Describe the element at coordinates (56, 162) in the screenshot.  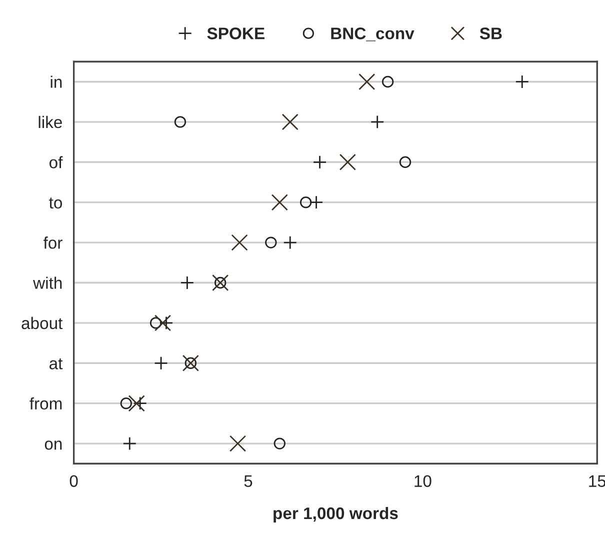
I see `y-tick-label: of` at that location.